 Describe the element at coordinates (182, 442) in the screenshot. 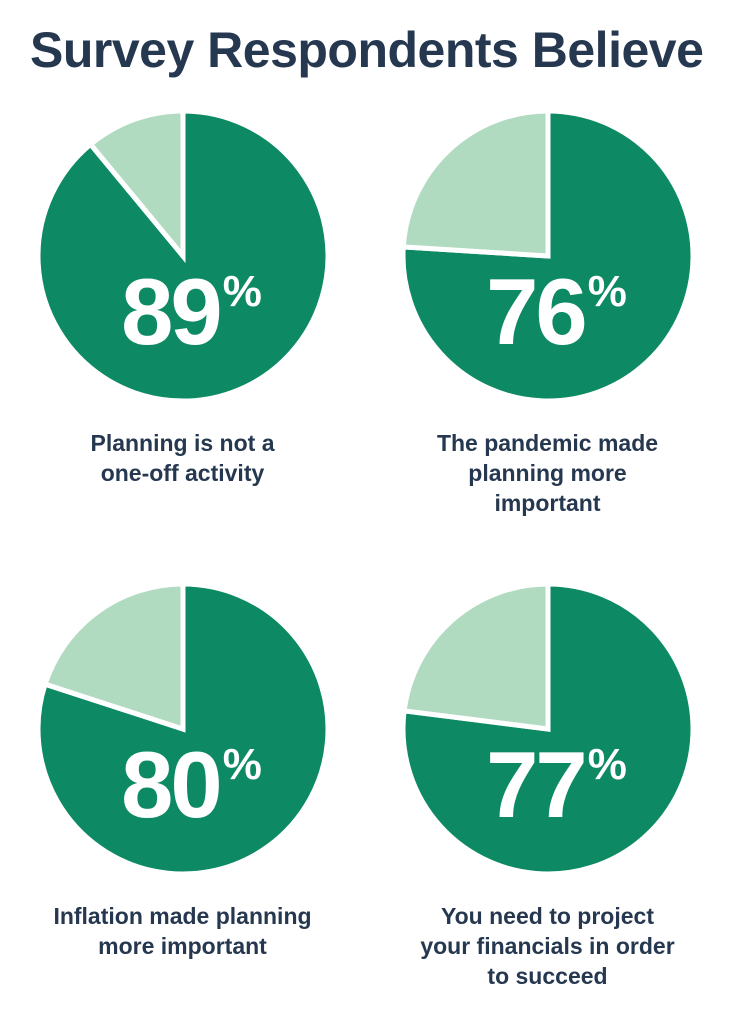

I see `caption-line: Planning is not a` at that location.